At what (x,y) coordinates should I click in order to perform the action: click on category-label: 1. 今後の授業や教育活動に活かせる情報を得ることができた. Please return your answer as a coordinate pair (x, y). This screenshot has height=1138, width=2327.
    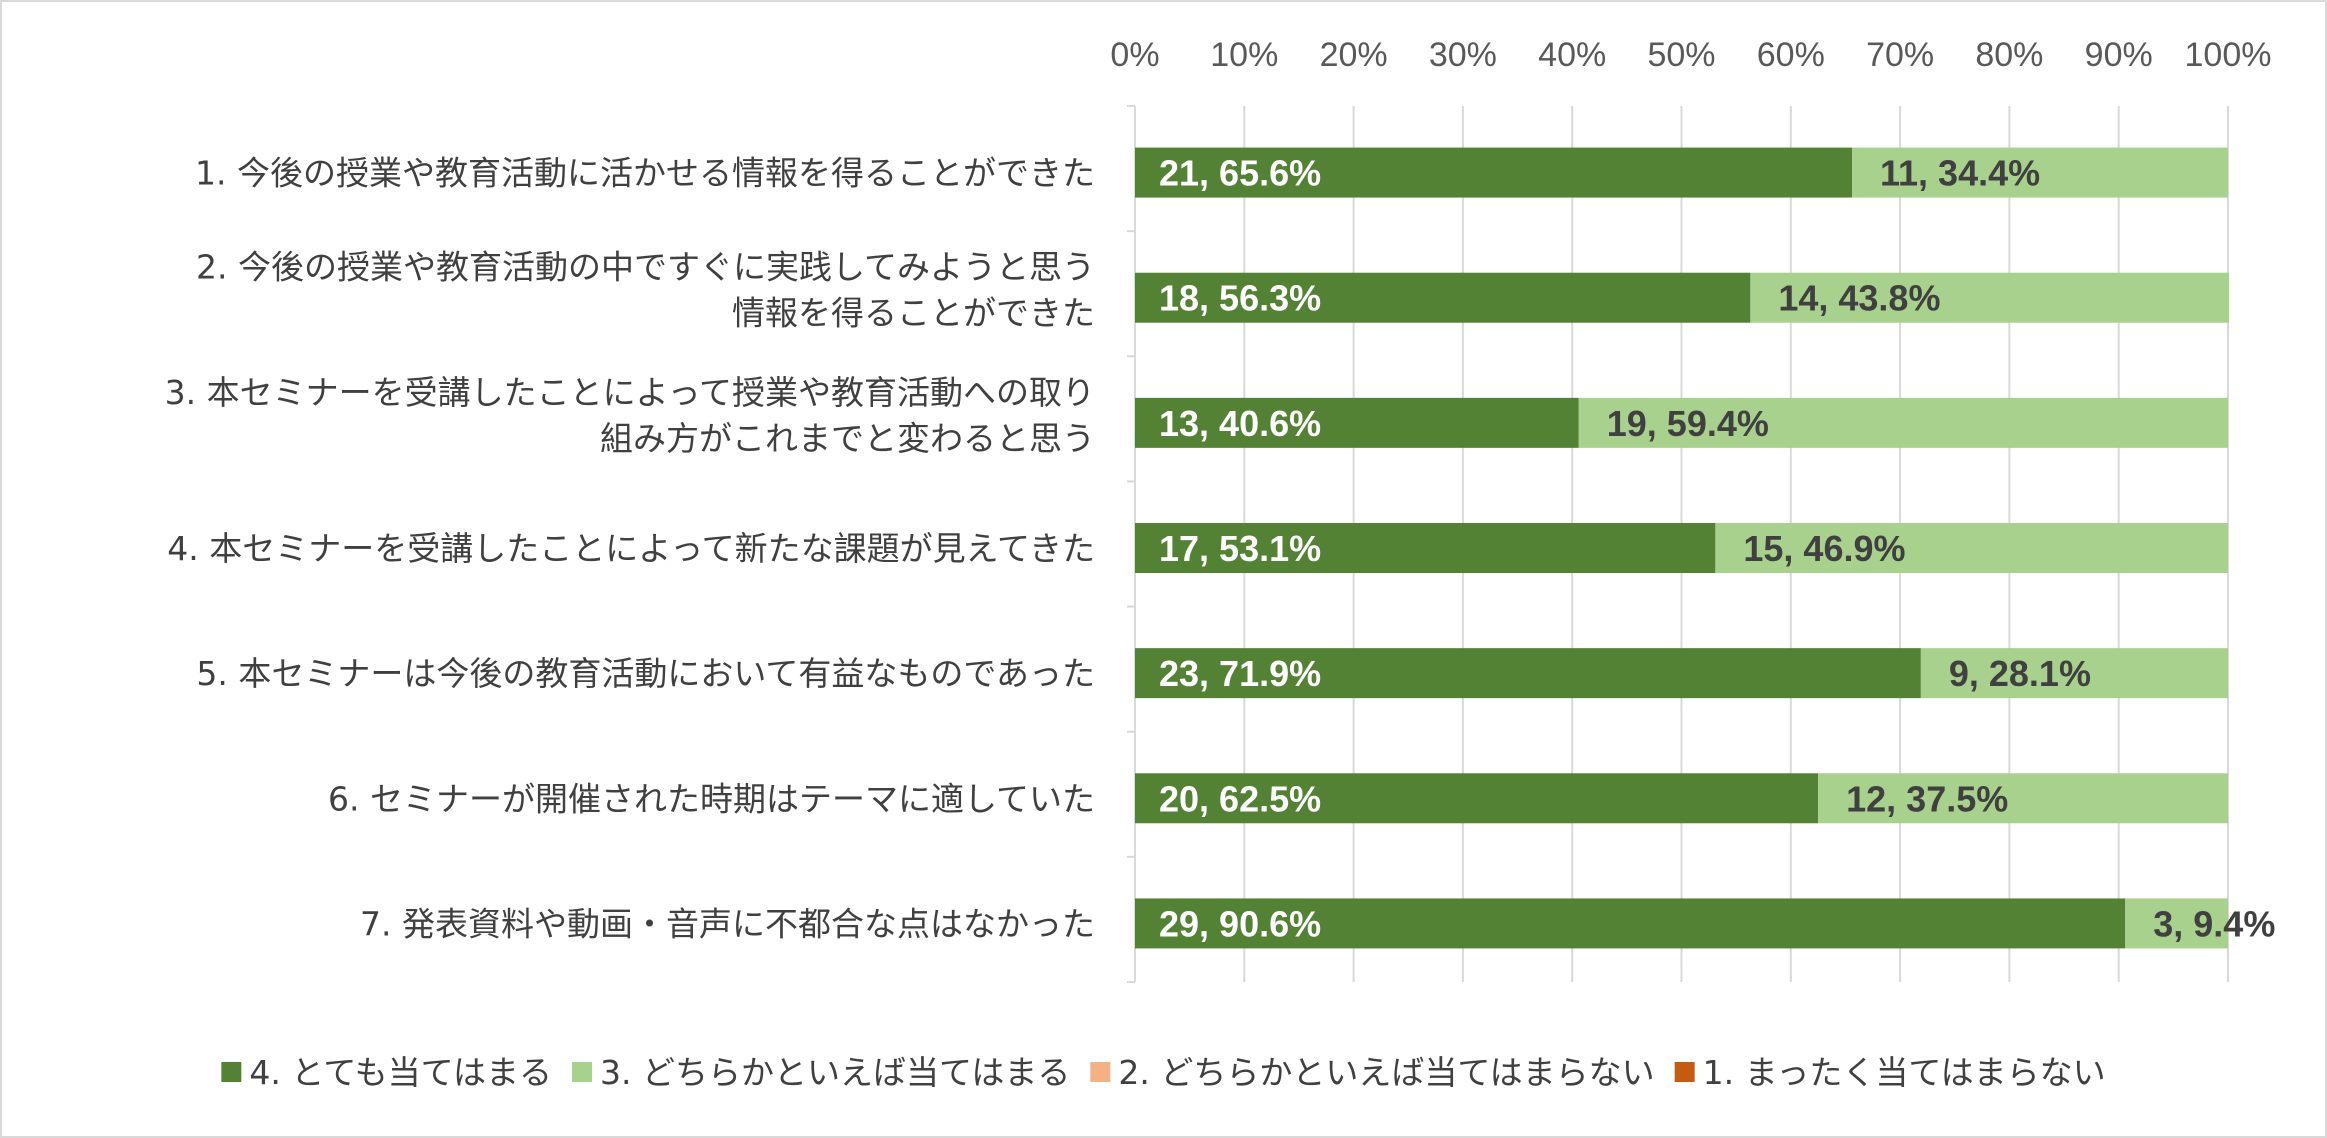
    Looking at the image, I should click on (645, 173).